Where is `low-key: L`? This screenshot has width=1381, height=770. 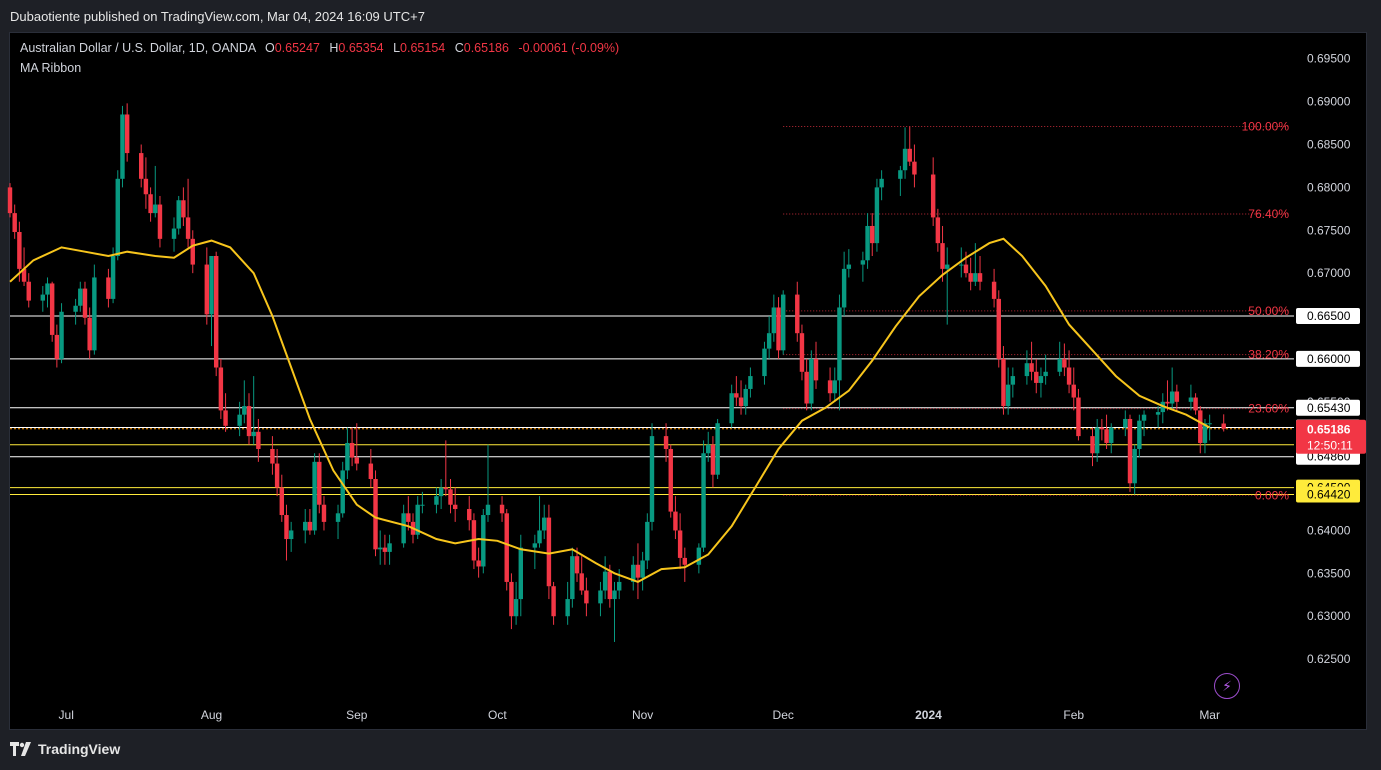
low-key: L is located at coordinates (396, 48).